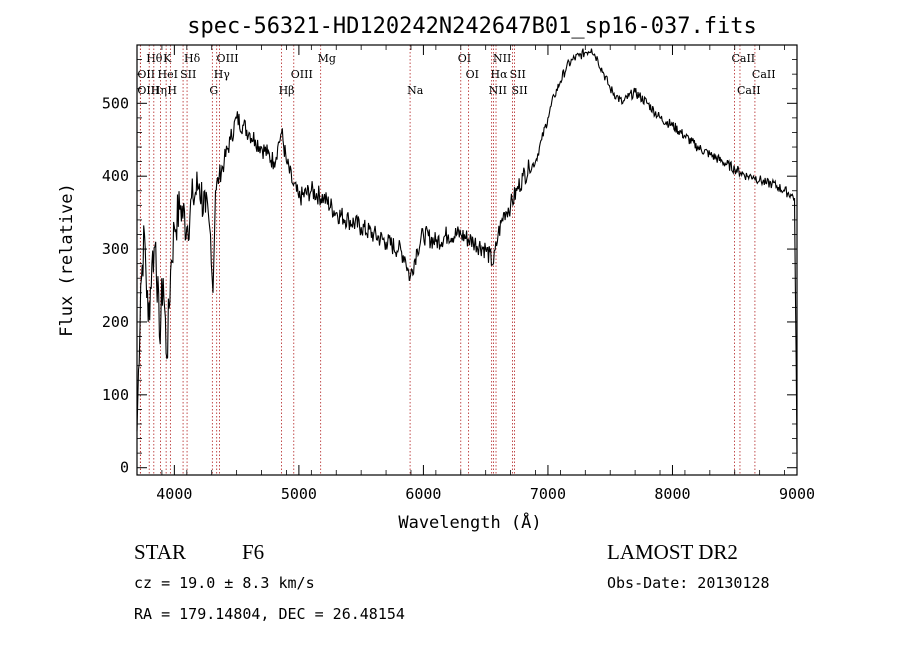 This screenshot has height=649, width=900. I want to click on observation-date: Obs-Date: 20130128, so click(688, 583).